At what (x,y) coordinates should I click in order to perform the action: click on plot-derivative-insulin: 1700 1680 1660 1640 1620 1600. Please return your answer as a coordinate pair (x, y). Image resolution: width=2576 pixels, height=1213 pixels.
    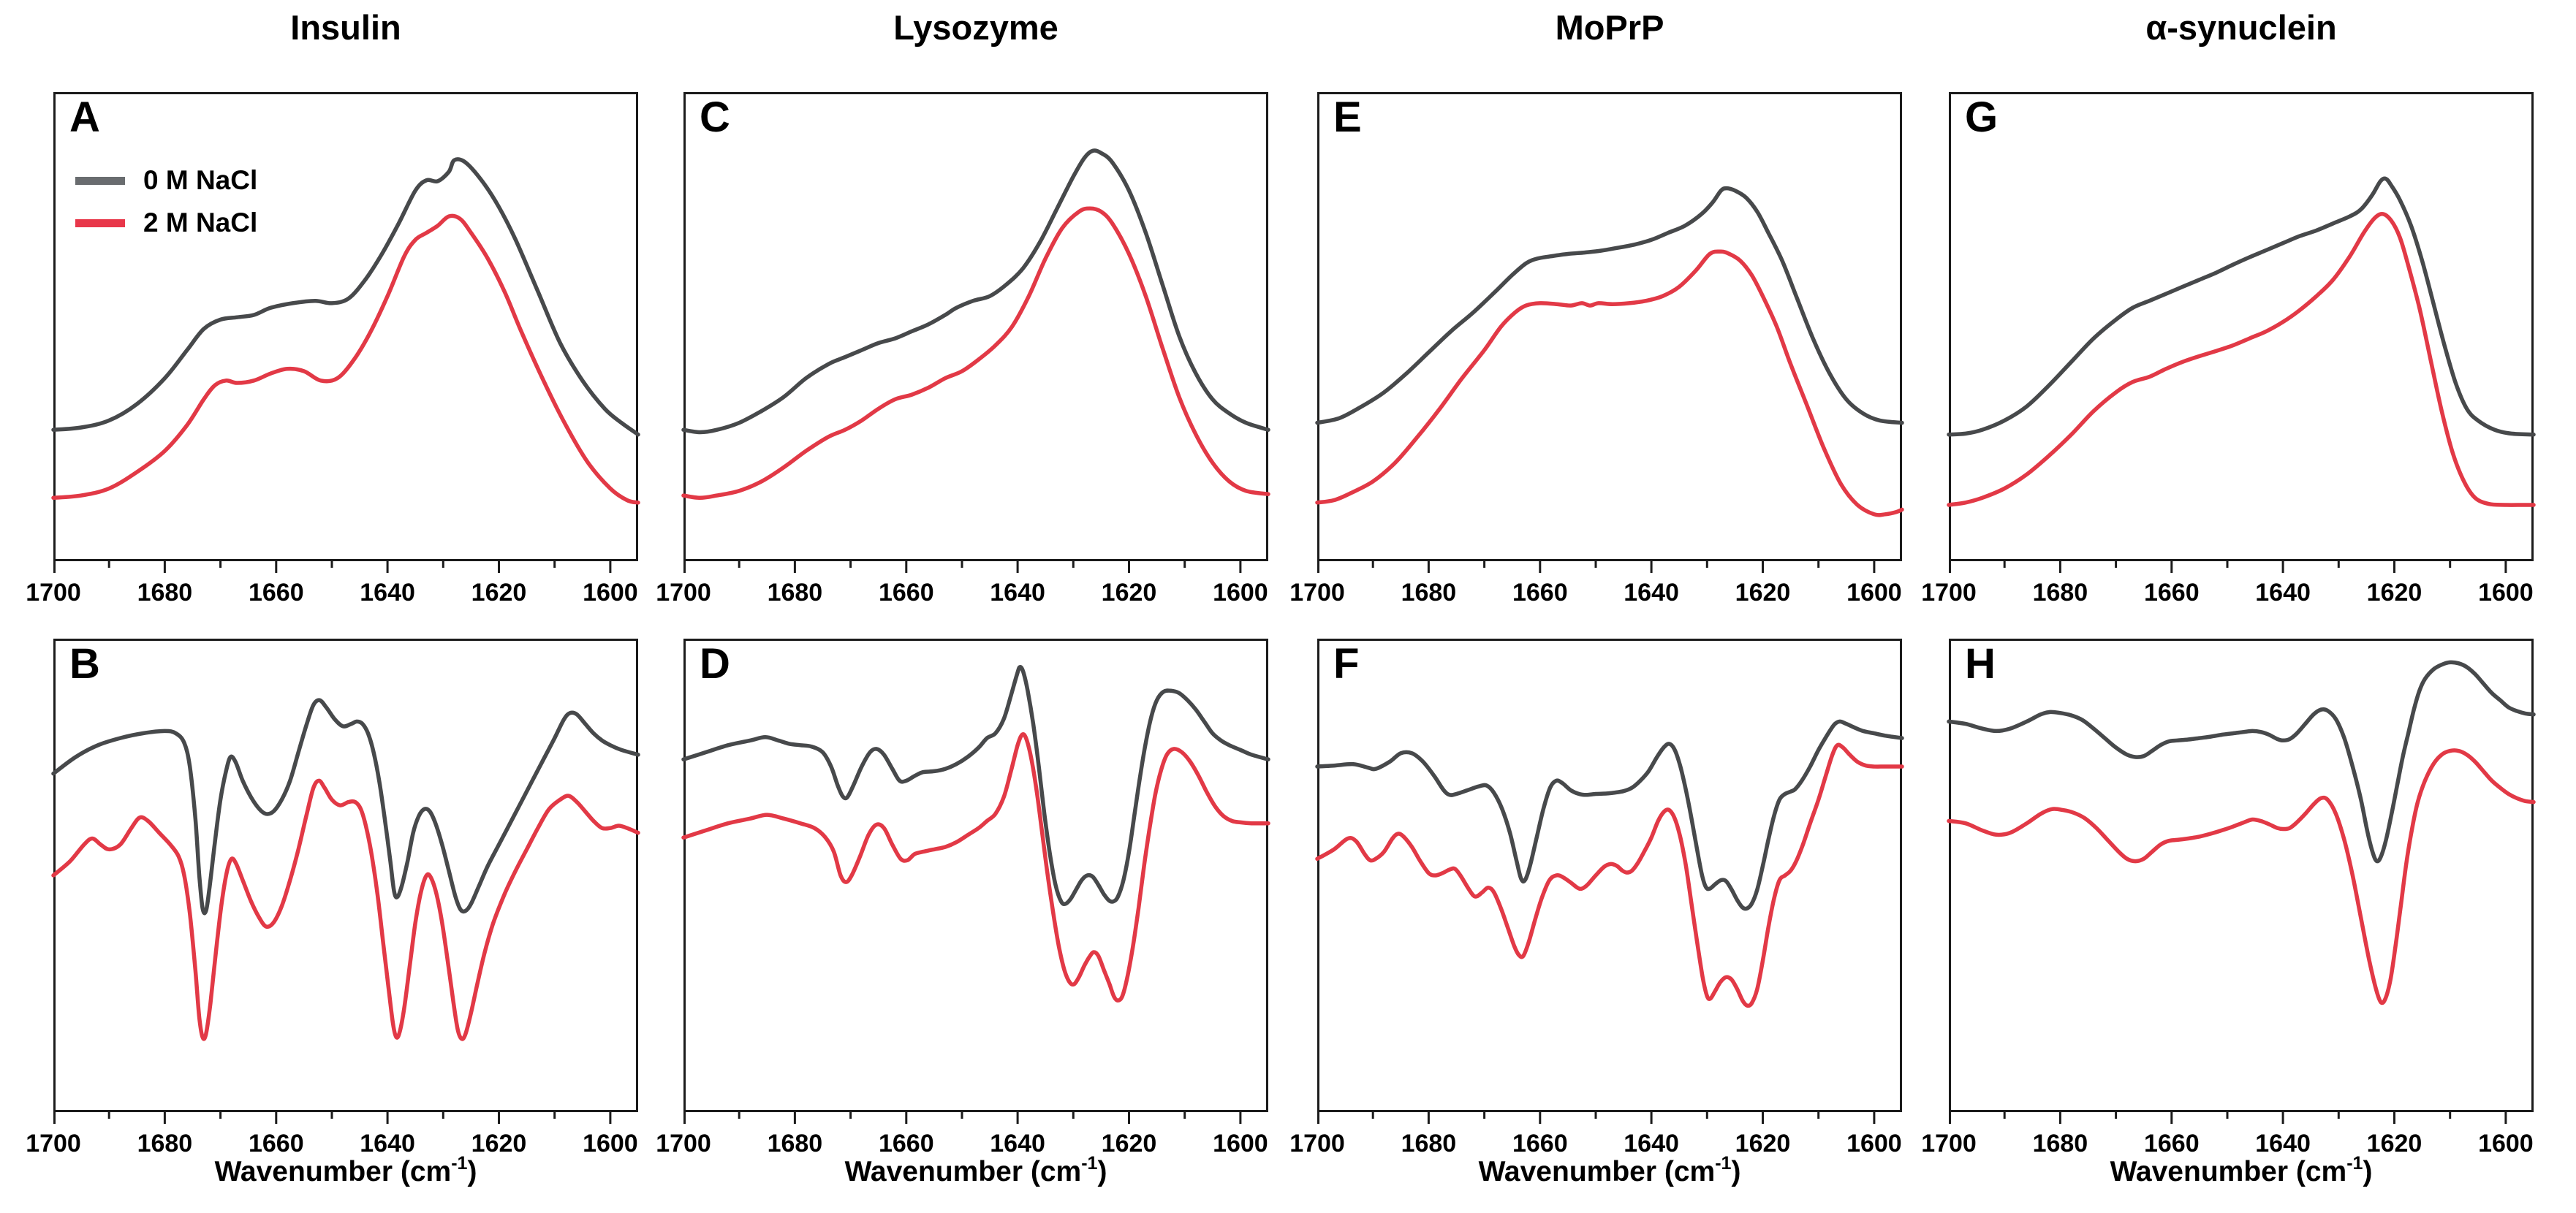
    Looking at the image, I should click on (333, 904).